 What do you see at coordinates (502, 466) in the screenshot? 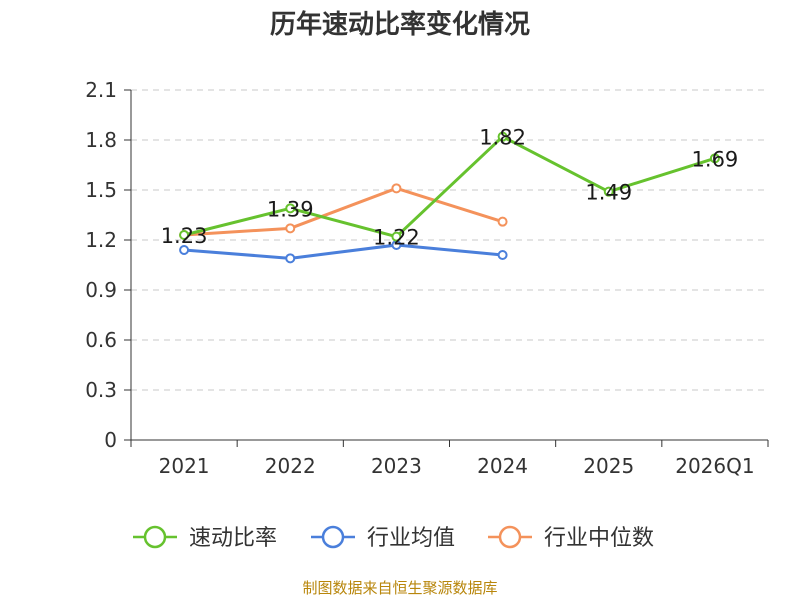
I see `x-tick-label: 2024` at bounding box center [502, 466].